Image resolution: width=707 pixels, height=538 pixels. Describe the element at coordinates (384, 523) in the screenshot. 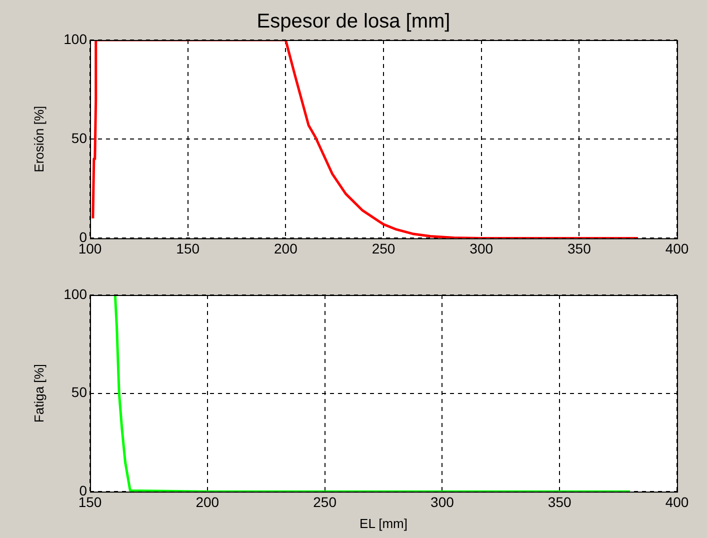

I see `x-axis-title: EL [mm]` at that location.